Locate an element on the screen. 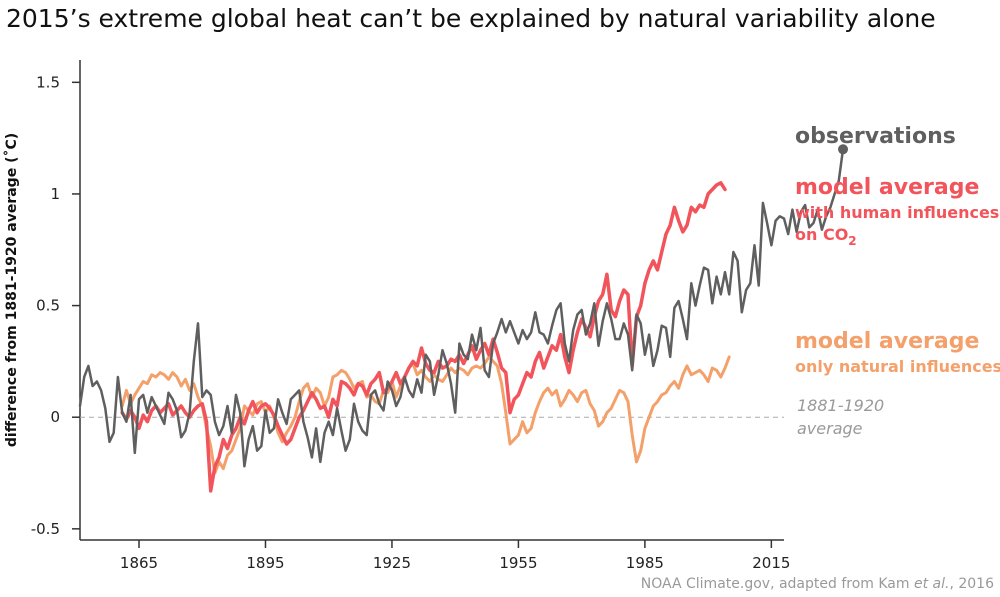 This screenshot has width=1000, height=597. y-tick-label: 1 is located at coordinates (55, 194).